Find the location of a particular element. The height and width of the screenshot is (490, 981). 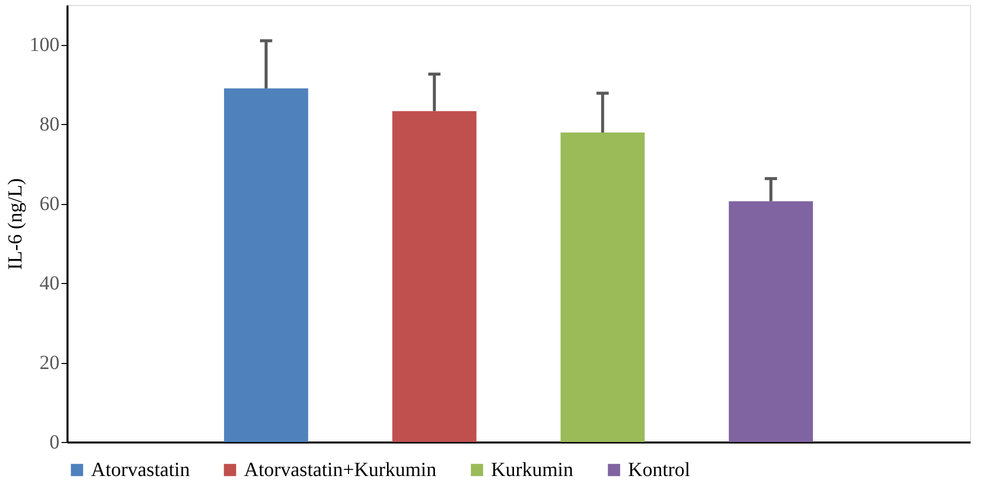

y-tick-label: 60 is located at coordinates (50, 204).